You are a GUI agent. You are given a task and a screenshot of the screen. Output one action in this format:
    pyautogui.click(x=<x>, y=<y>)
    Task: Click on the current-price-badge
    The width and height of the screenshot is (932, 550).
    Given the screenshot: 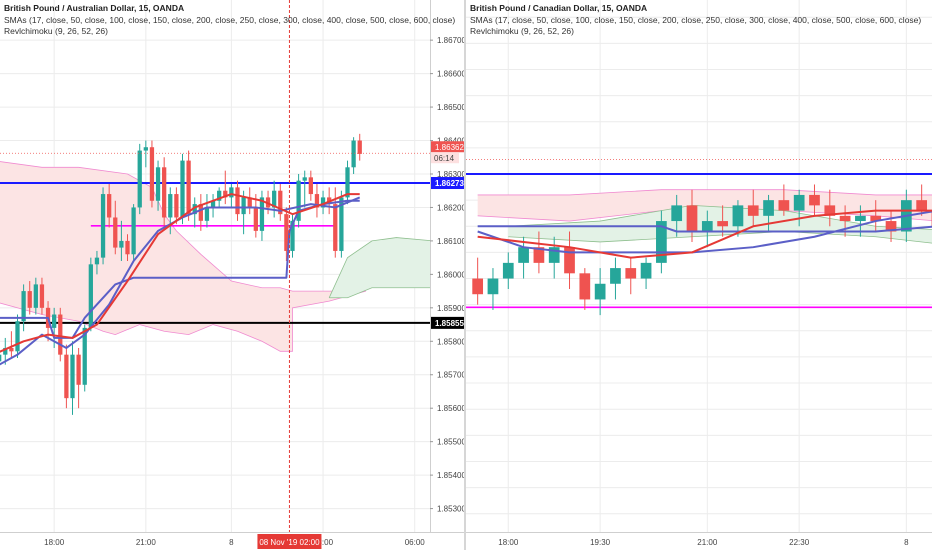 What is the action you would take?
    pyautogui.click(x=447, y=147)
    